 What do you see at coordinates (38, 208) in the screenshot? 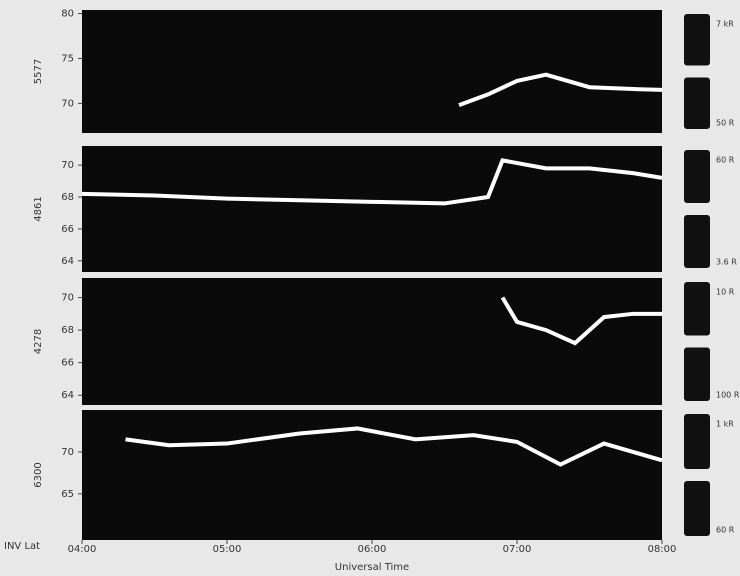
I see `y-axis-label: 4861` at bounding box center [38, 208].